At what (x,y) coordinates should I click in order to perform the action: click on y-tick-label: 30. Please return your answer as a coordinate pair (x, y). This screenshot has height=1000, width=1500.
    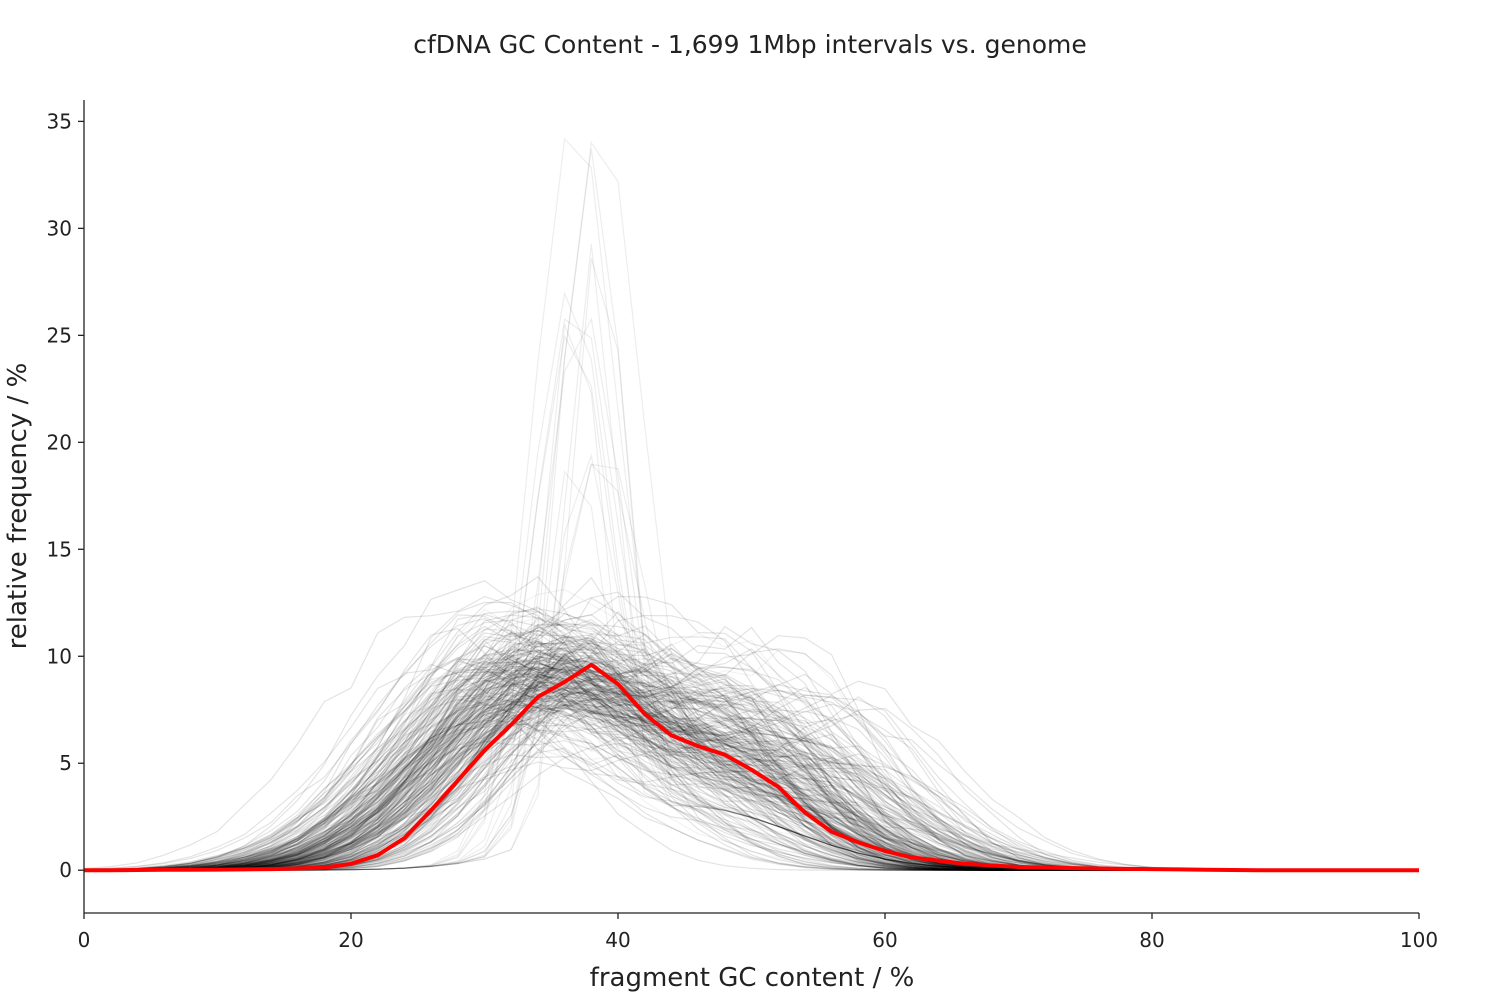
    Looking at the image, I should click on (59, 228).